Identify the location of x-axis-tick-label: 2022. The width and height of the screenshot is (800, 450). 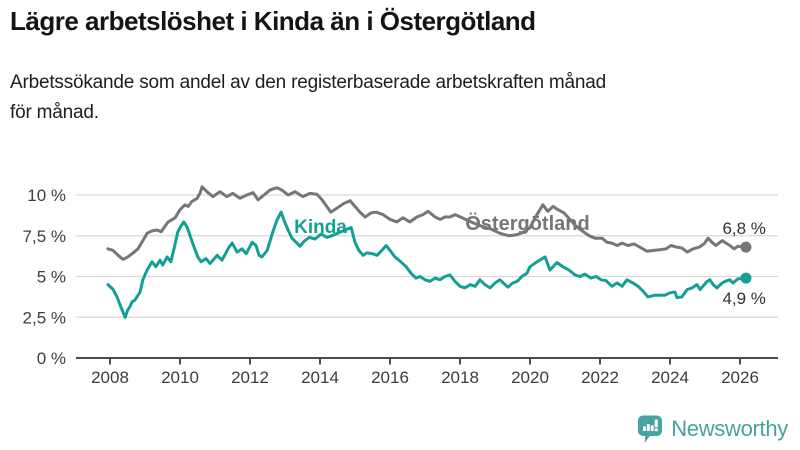
(600, 377).